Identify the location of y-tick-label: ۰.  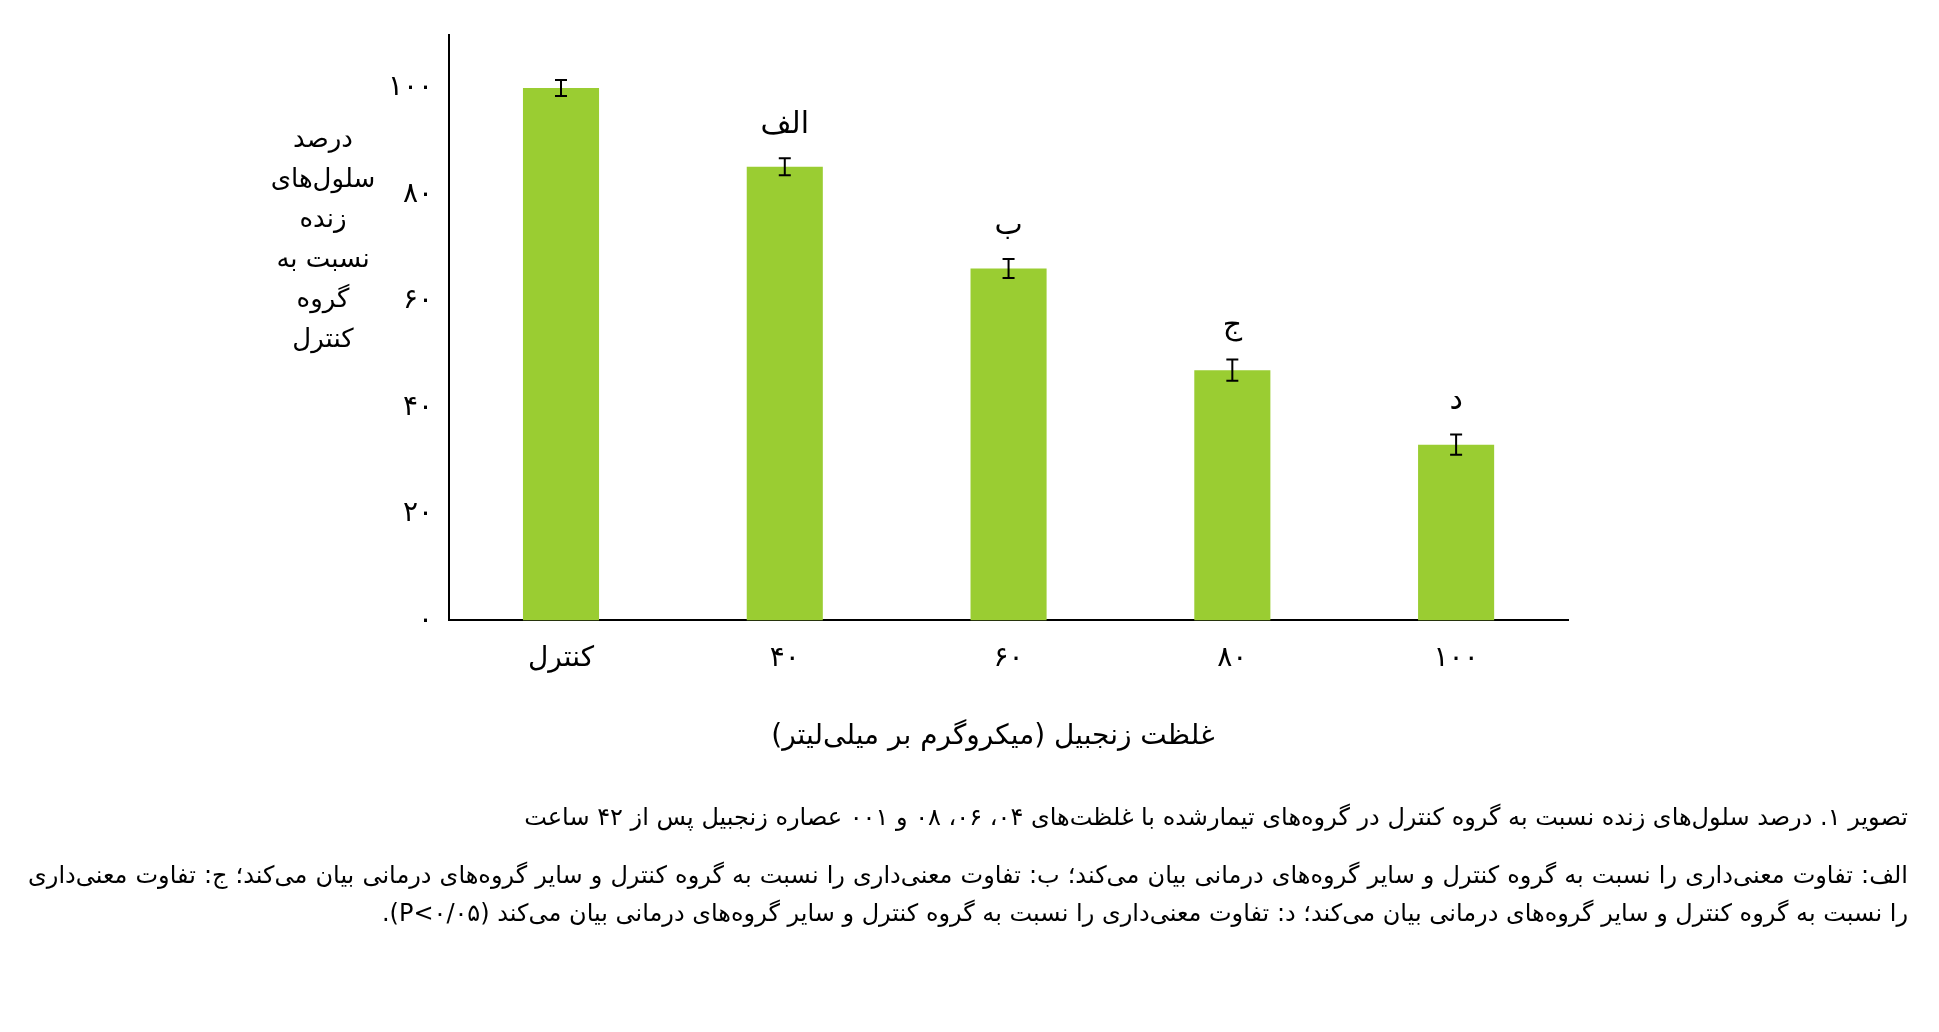
(426, 618).